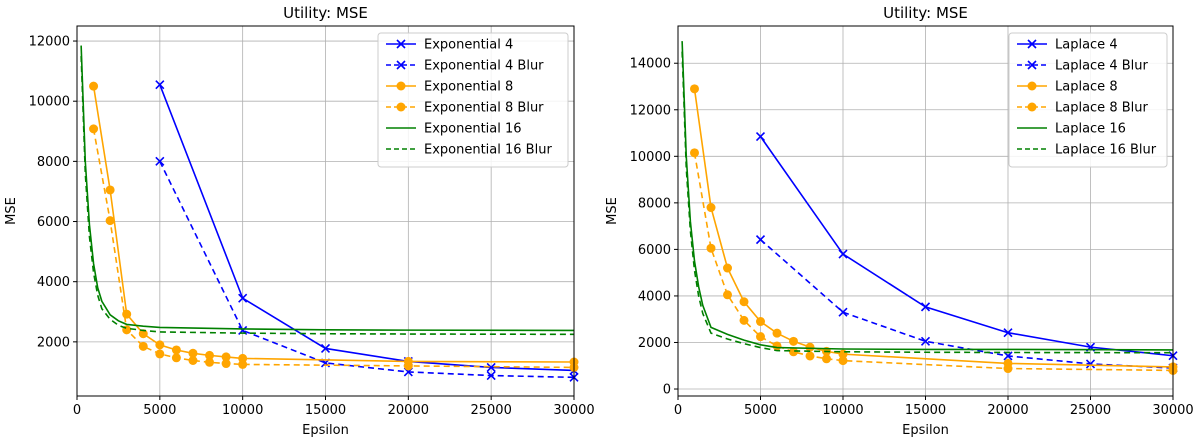  What do you see at coordinates (1086, 45) in the screenshot?
I see `legend-label: Laplace 4` at bounding box center [1086, 45].